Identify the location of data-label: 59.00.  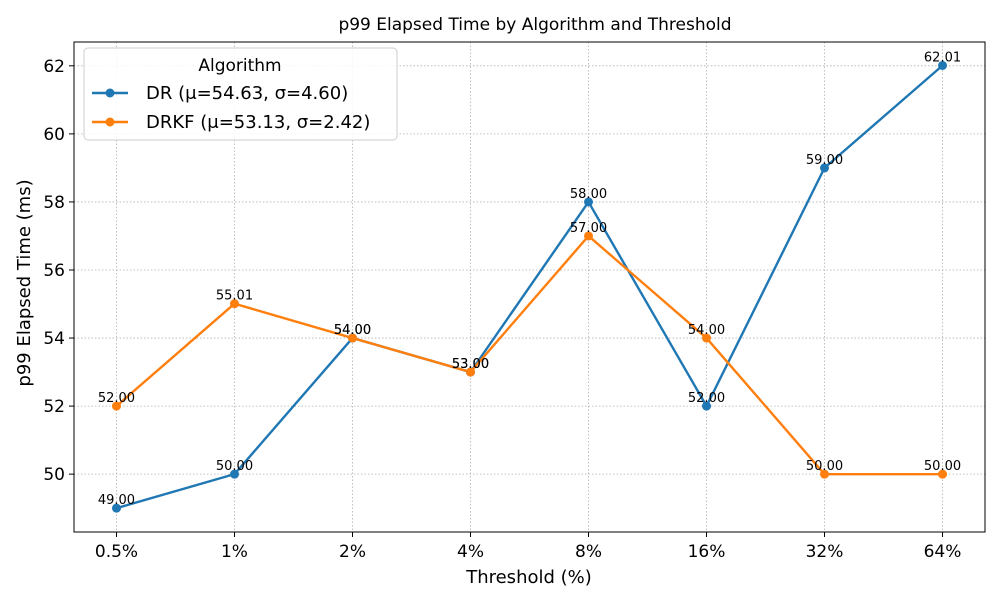
(824, 160).